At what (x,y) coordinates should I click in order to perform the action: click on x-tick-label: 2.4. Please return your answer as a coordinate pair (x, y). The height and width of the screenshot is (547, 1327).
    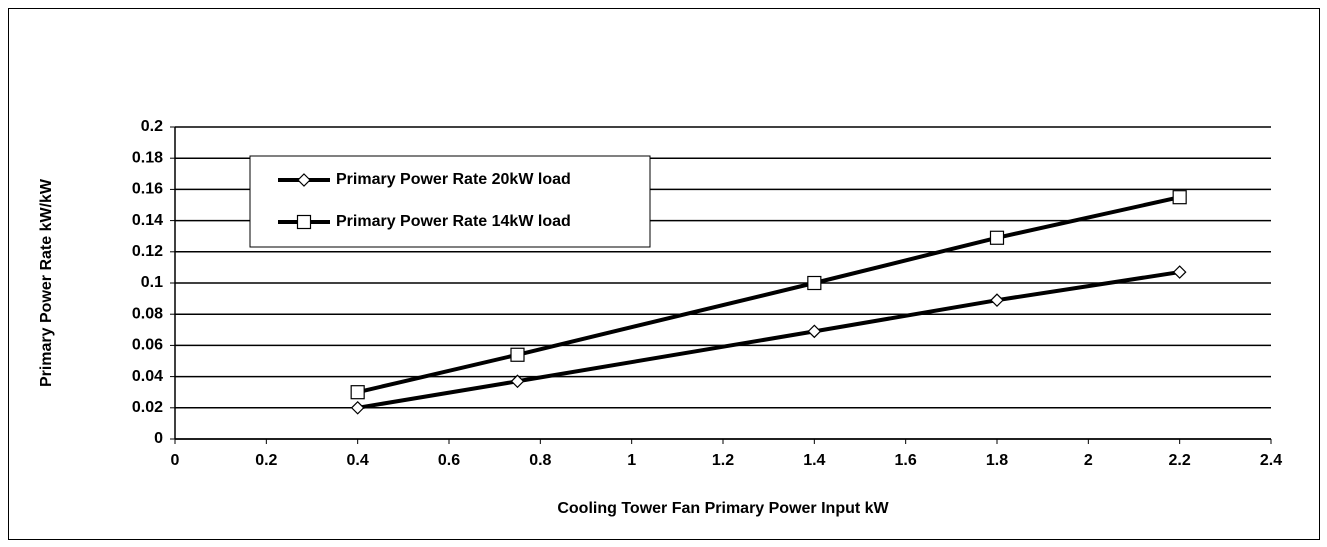
    Looking at the image, I should click on (1271, 460).